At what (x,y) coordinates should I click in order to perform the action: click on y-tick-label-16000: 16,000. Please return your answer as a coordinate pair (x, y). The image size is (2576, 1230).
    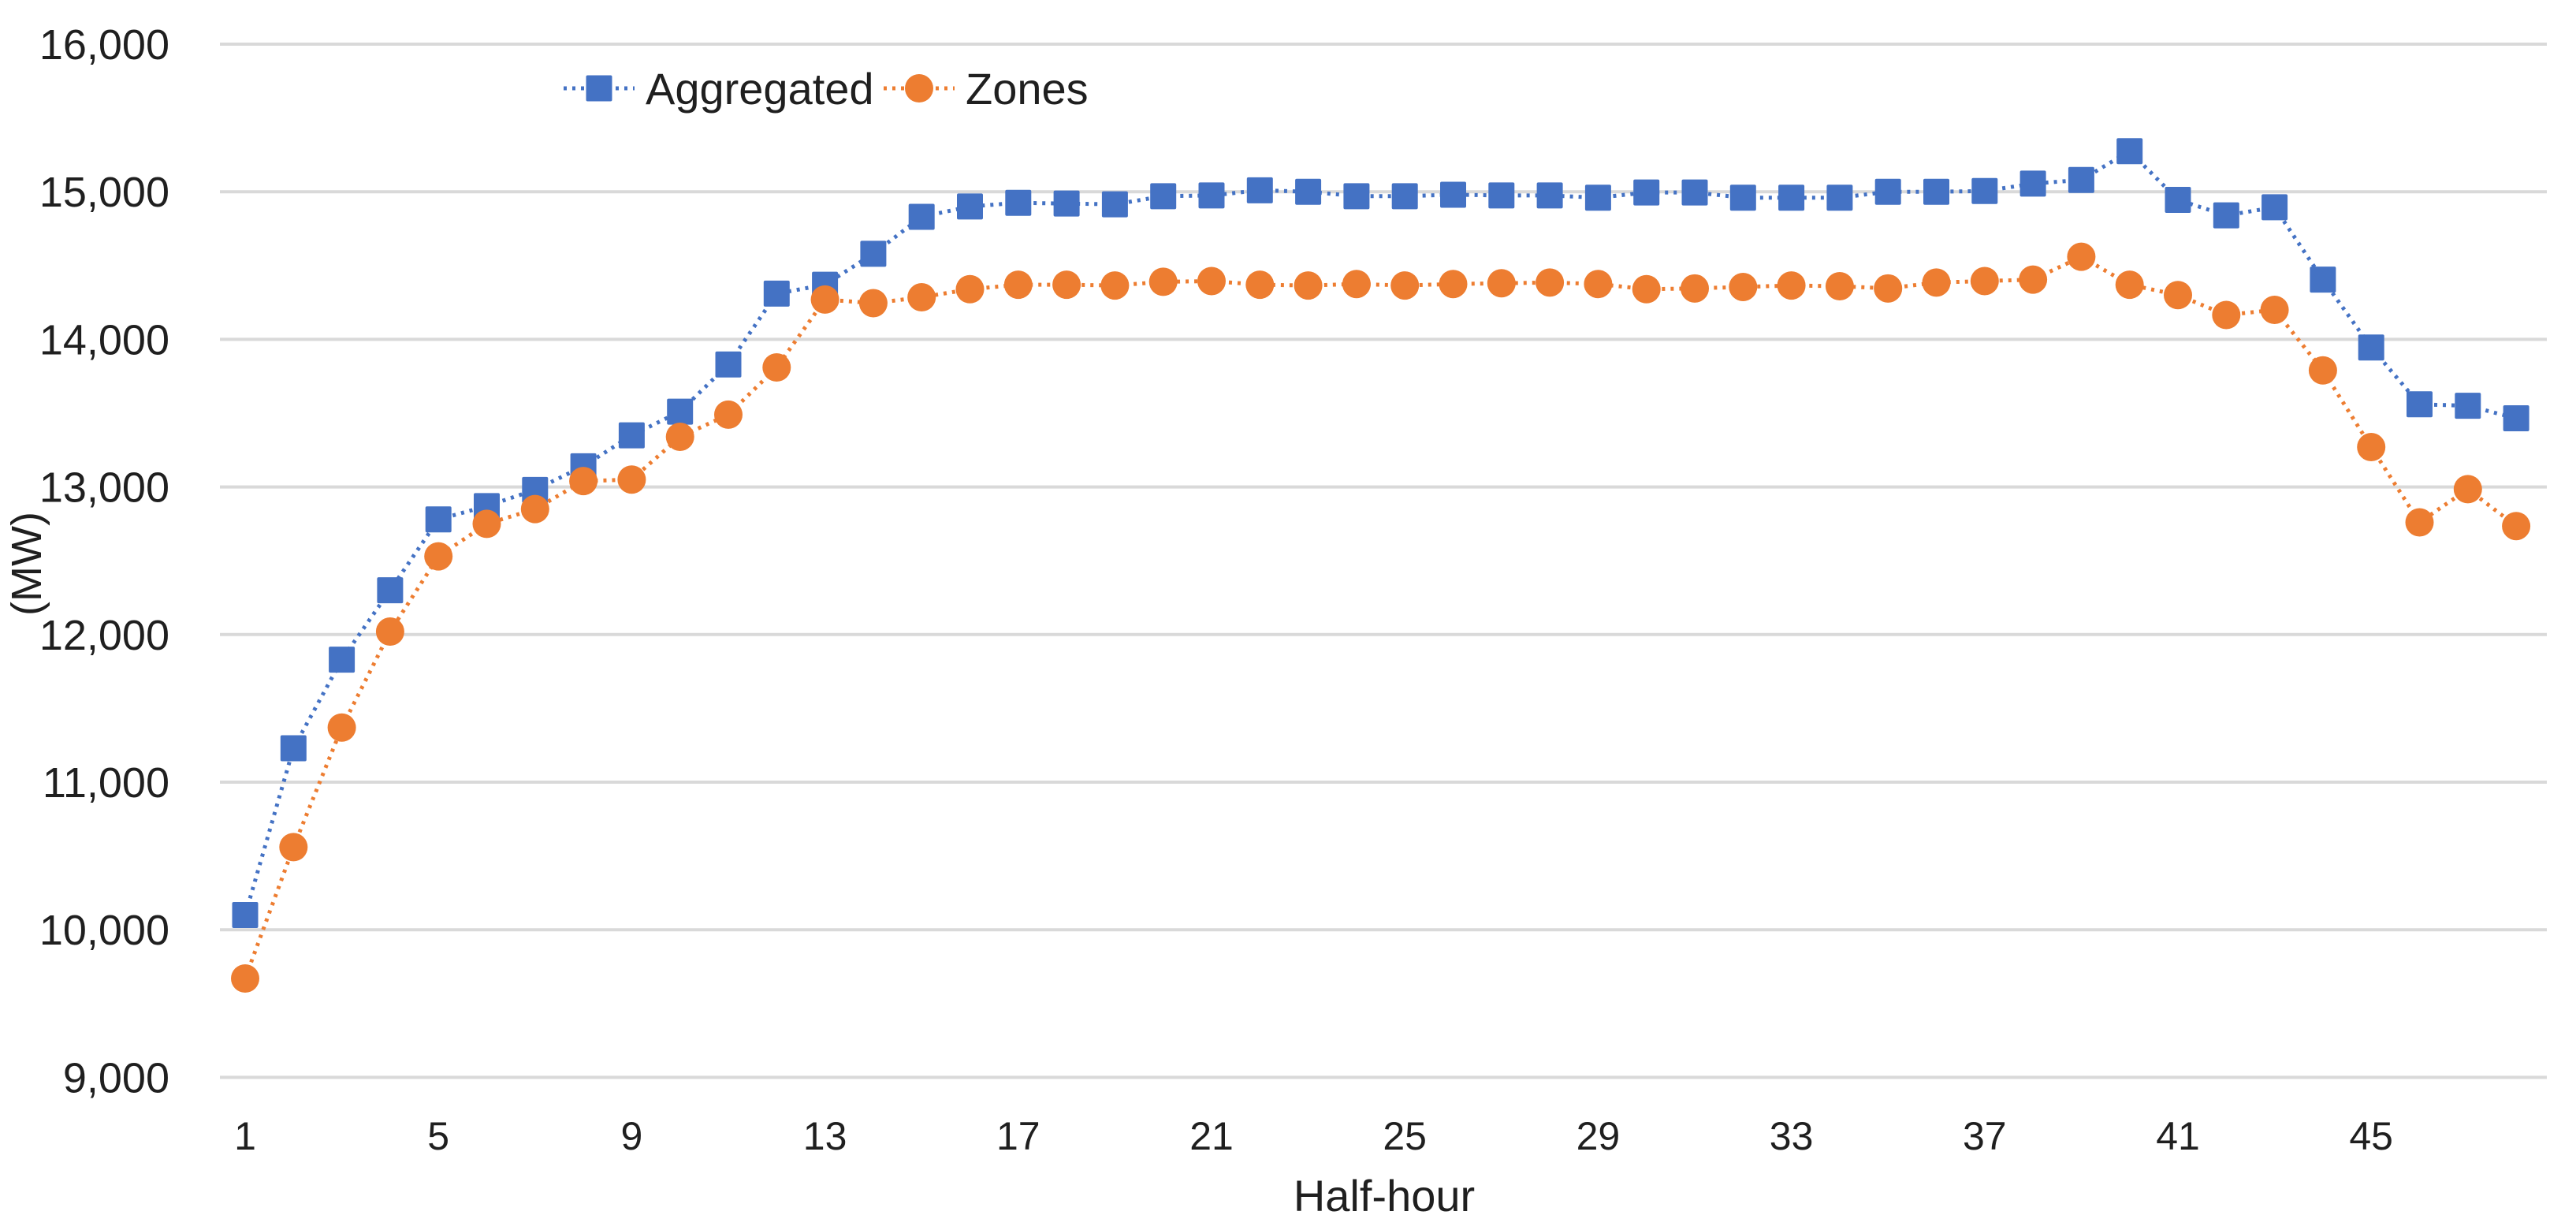
    Looking at the image, I should click on (104, 45).